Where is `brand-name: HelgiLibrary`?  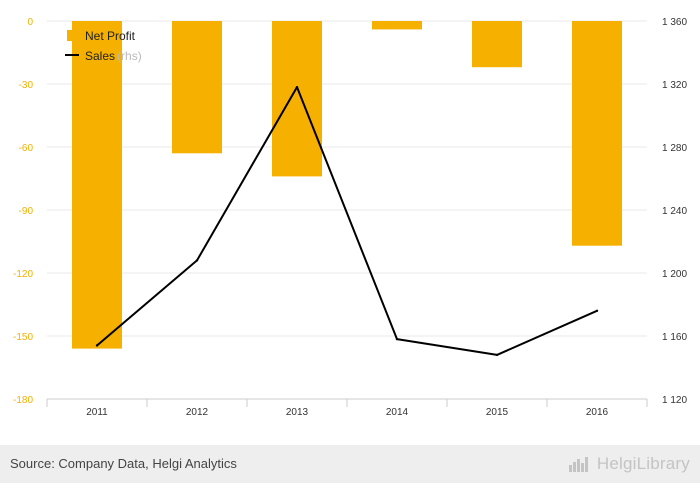
brand-name: HelgiLibrary is located at coordinates (643, 463).